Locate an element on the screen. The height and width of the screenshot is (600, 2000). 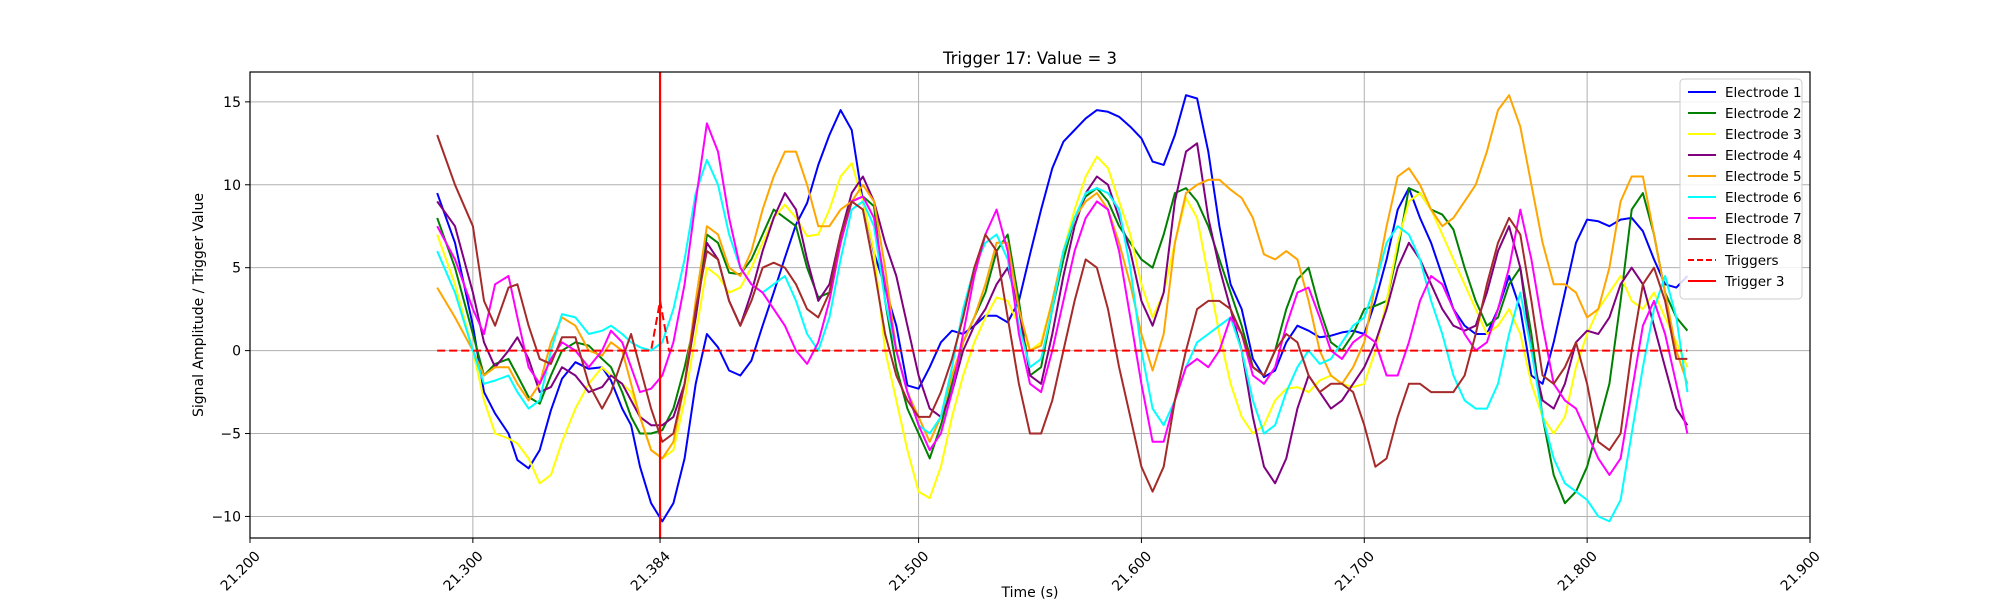
legend-label: Electrode 6 is located at coordinates (1763, 198).